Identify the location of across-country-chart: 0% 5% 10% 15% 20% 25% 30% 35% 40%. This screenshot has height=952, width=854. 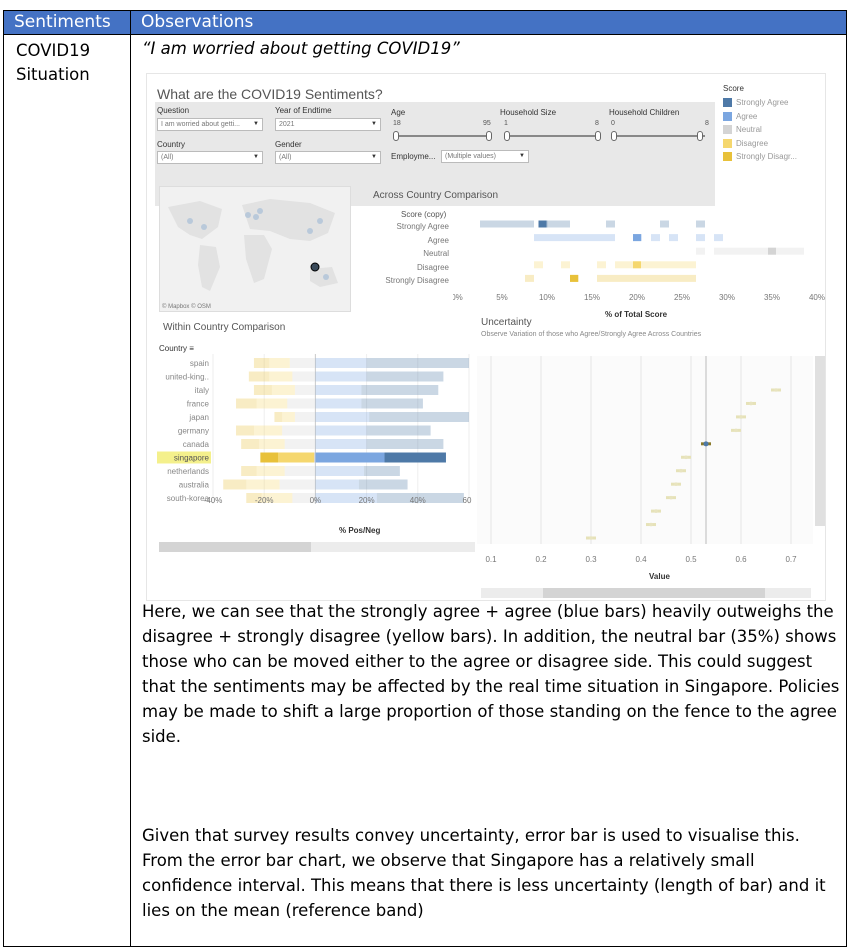
(639, 261).